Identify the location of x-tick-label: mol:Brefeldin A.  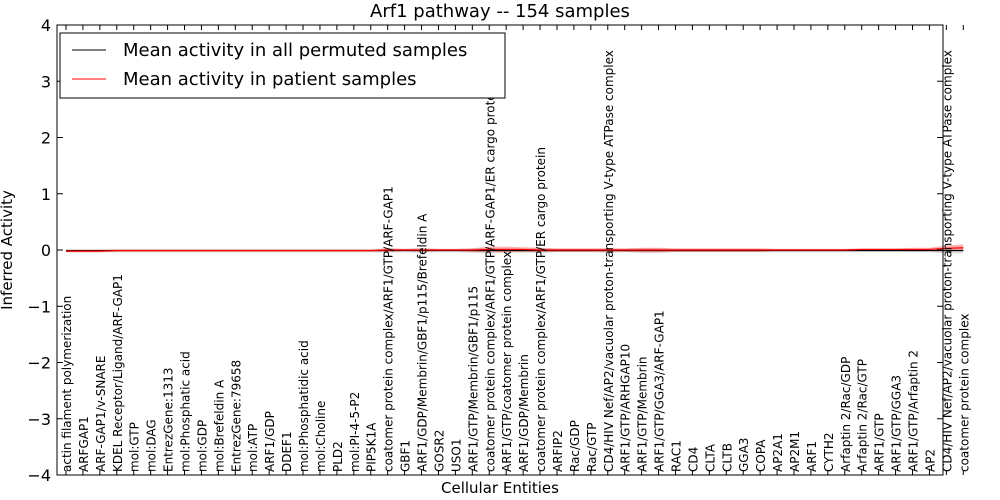
(219, 425).